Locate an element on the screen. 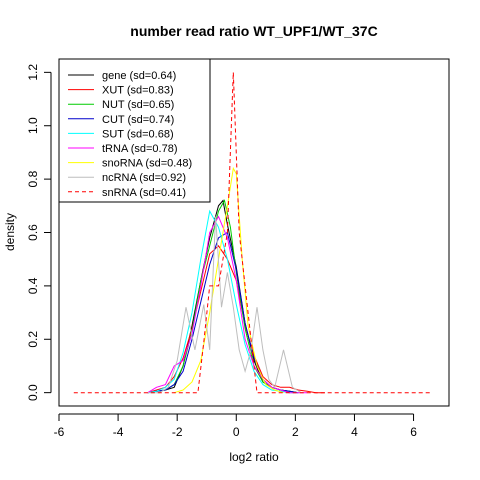 Image resolution: width=480 pixels, height=480 pixels. legend-label-3: CUT (sd=0.74) is located at coordinates (138, 120).